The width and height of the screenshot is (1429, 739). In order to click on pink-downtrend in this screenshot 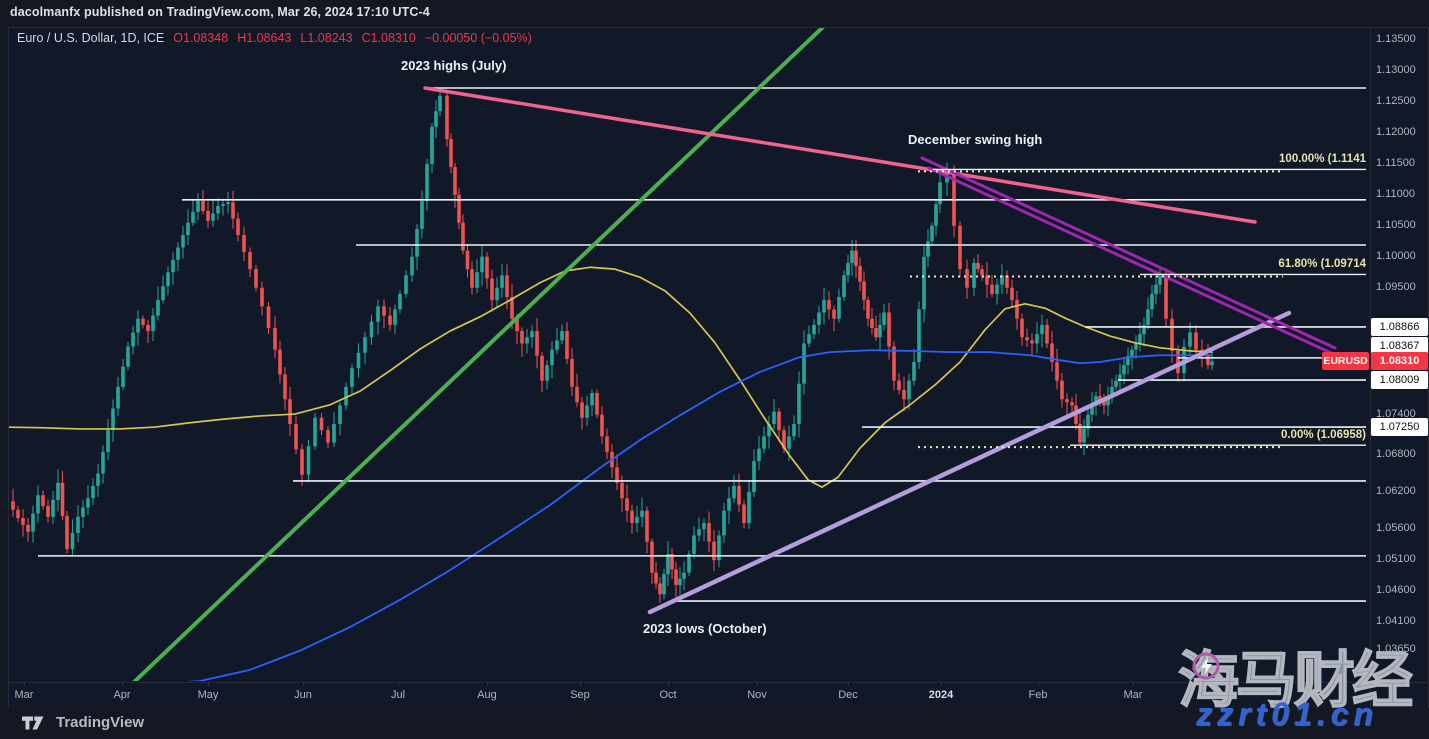, I will do `click(840, 155)`.